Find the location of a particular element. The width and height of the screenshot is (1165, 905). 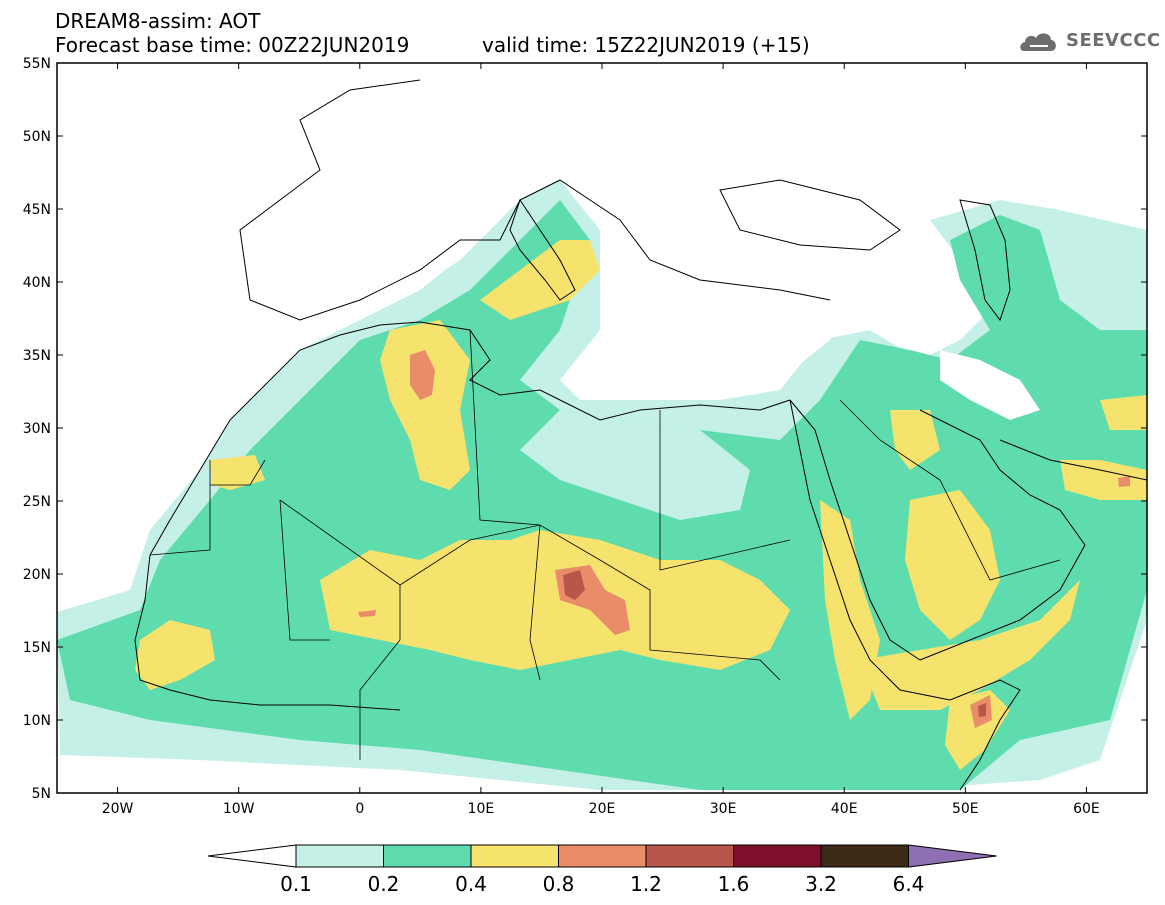

coastline-red-sea-west is located at coordinates (870, 550).